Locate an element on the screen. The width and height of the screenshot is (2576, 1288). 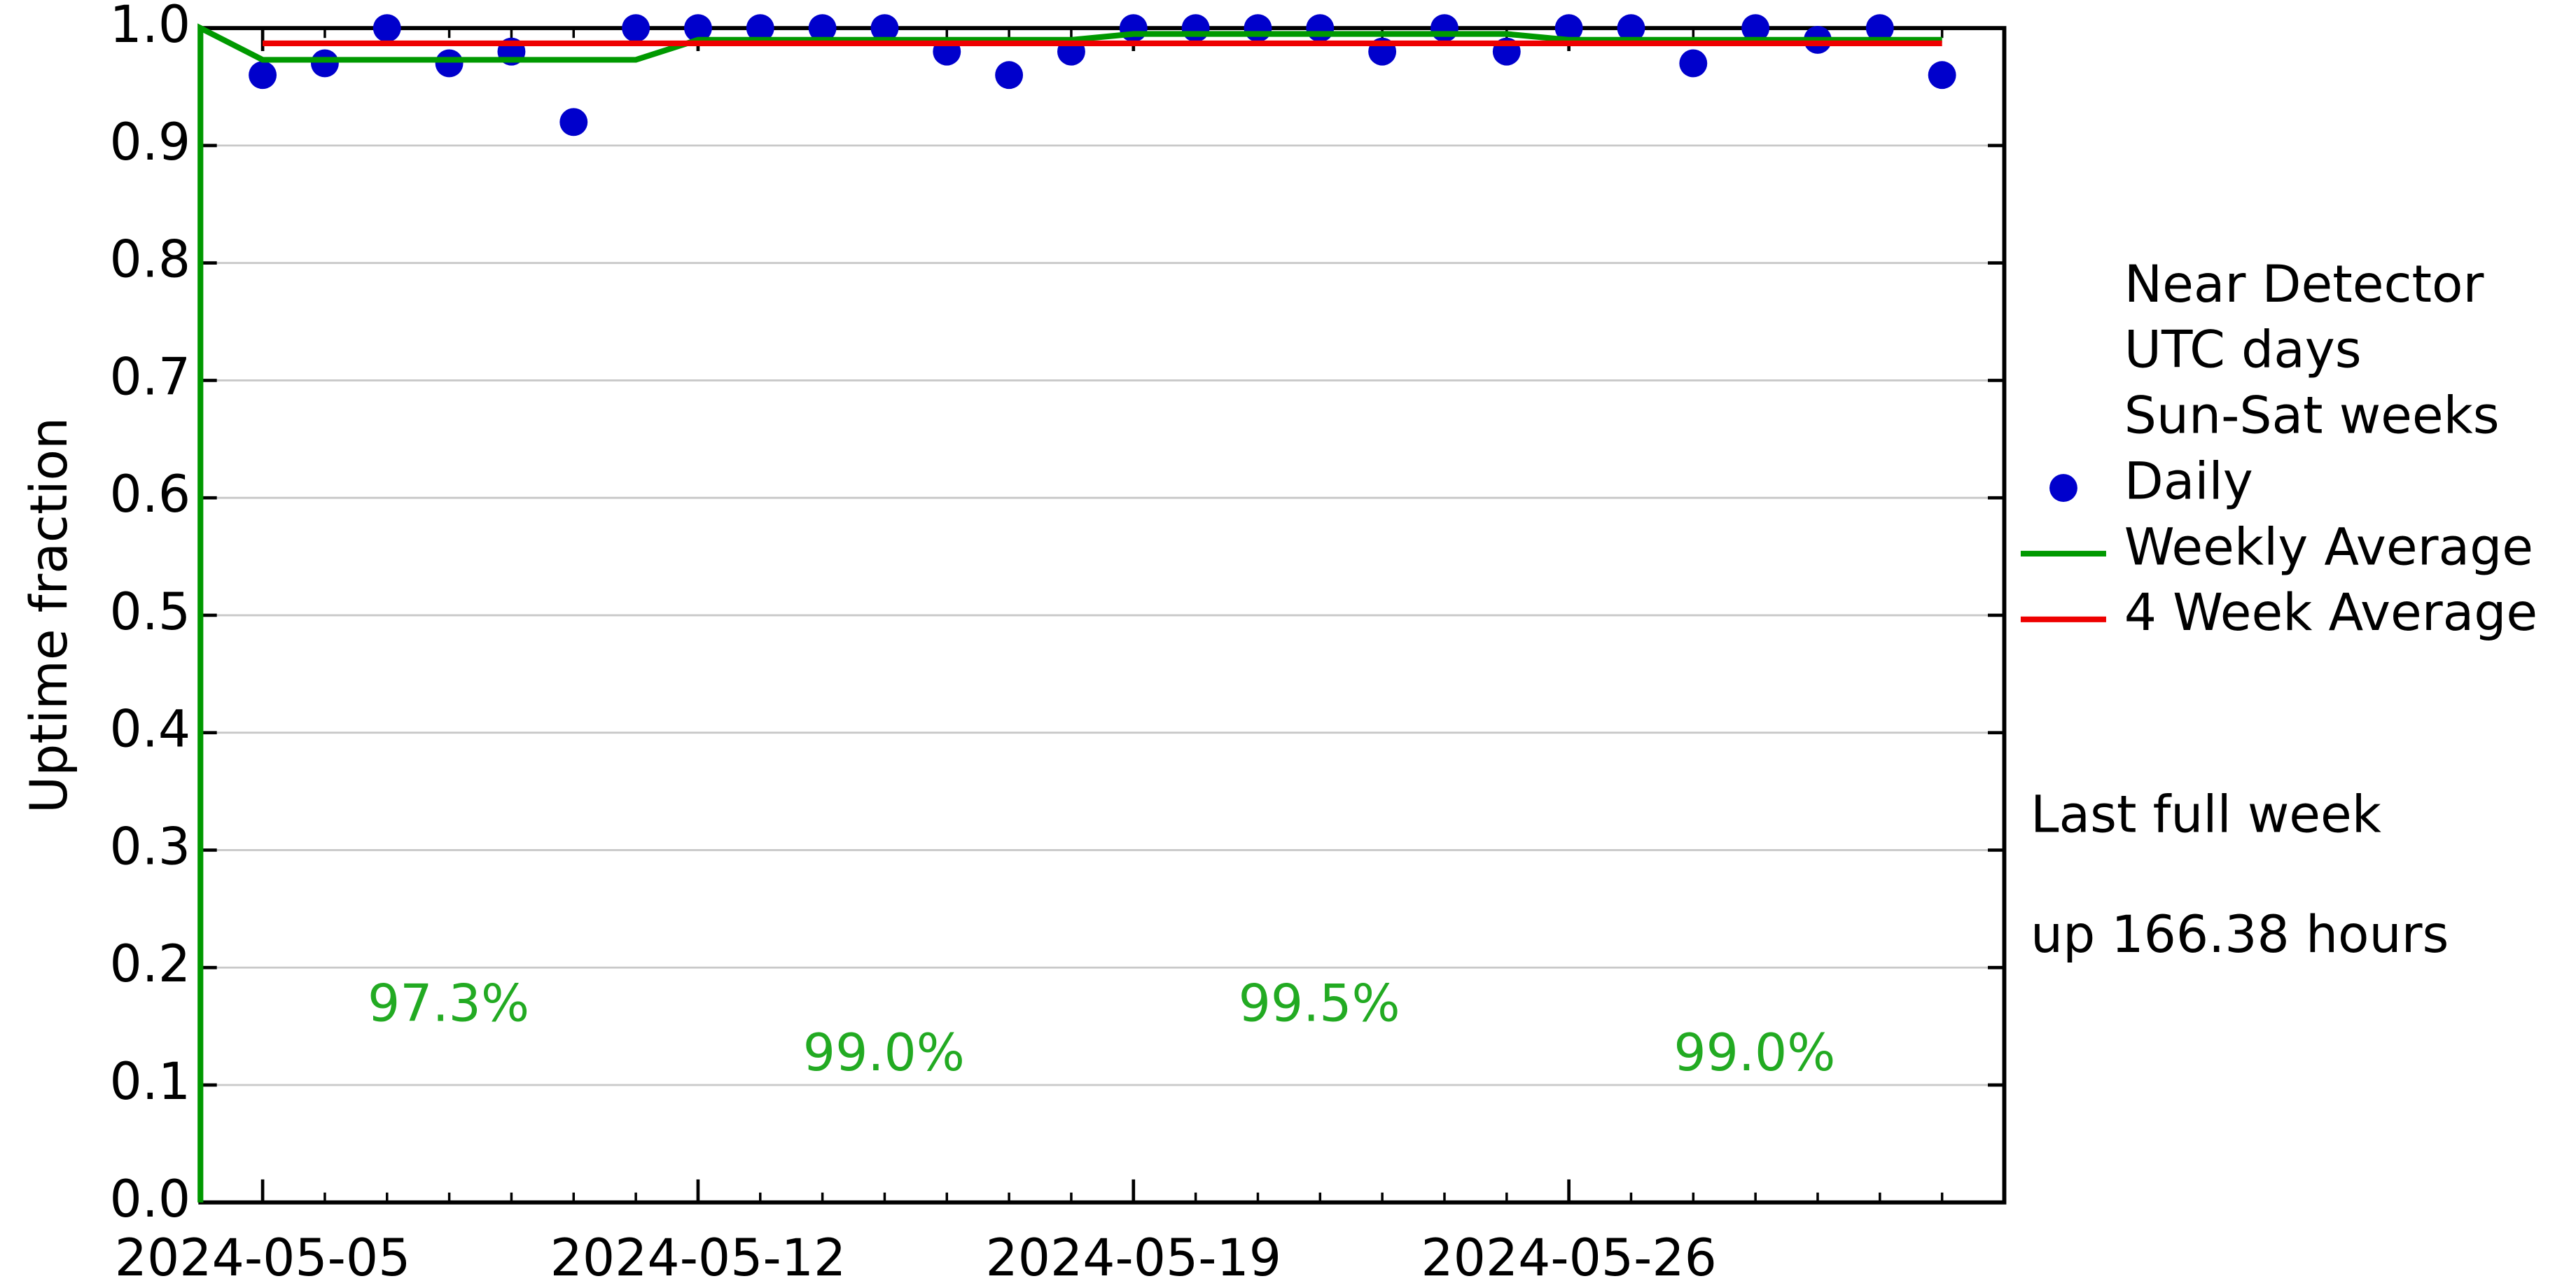
legend-swatch is located at coordinates (2063, 488).